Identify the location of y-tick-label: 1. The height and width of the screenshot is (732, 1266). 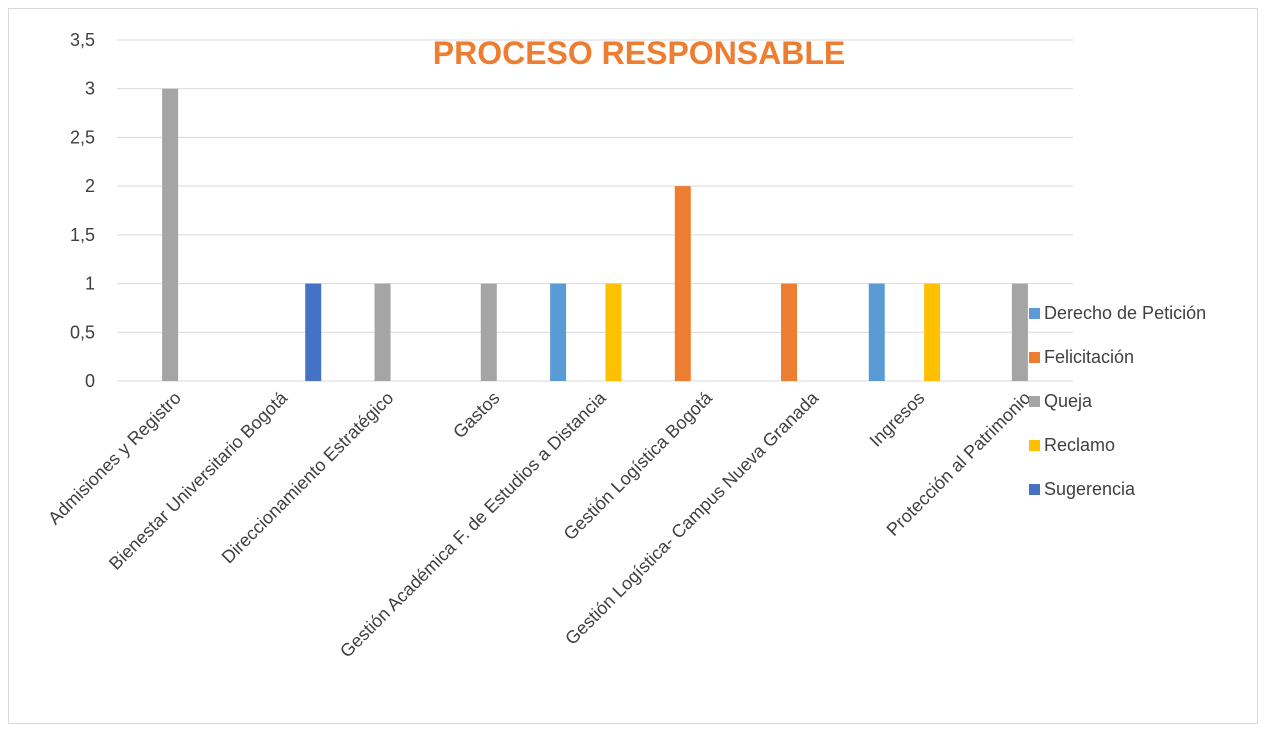
(90, 284).